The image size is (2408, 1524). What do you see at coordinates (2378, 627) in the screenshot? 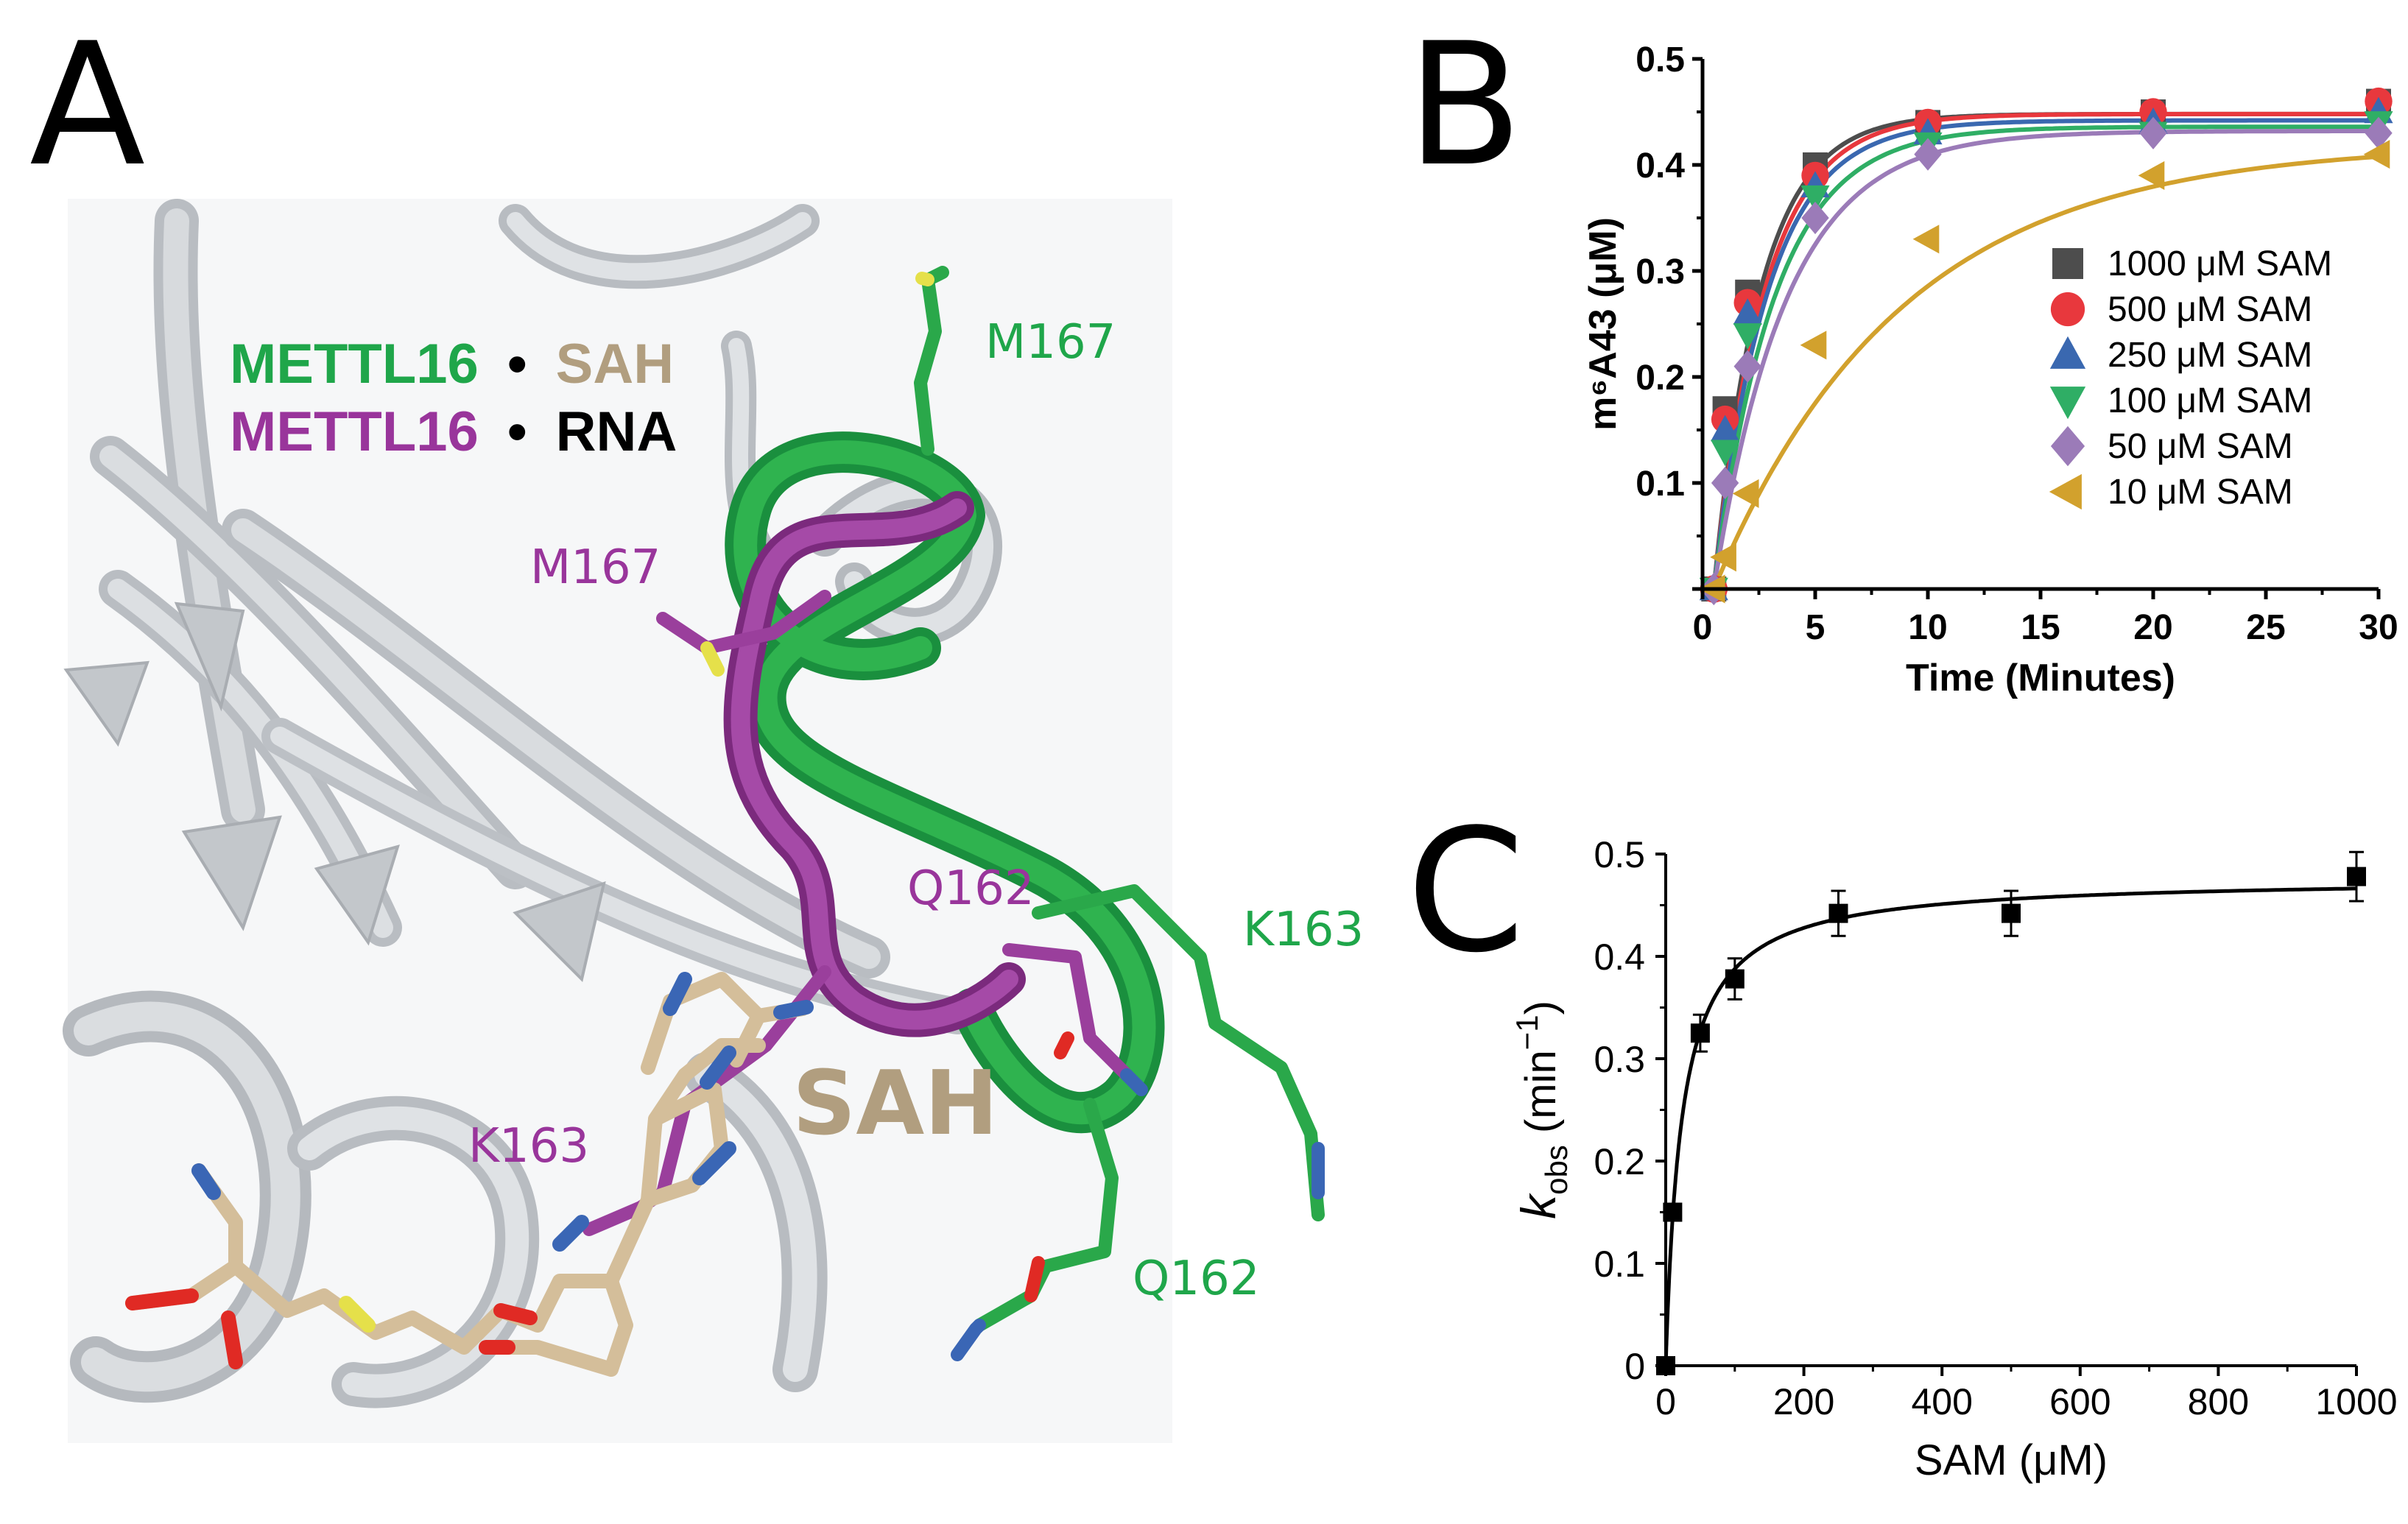
I see `panel-b-x-tick-label: 30` at bounding box center [2378, 627].